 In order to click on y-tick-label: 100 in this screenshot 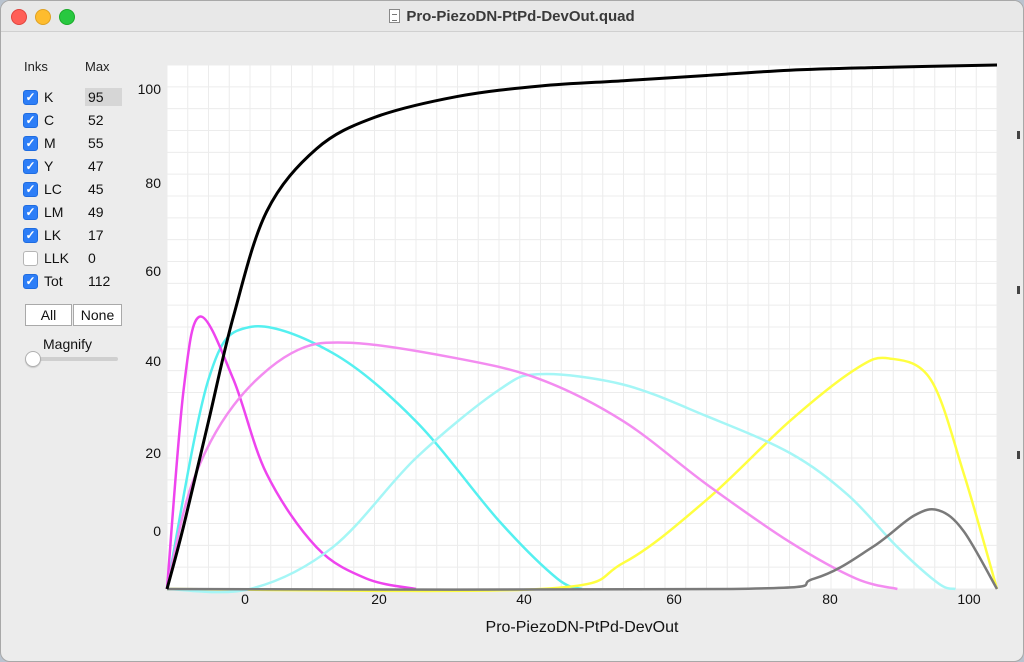, I will do `click(150, 89)`.